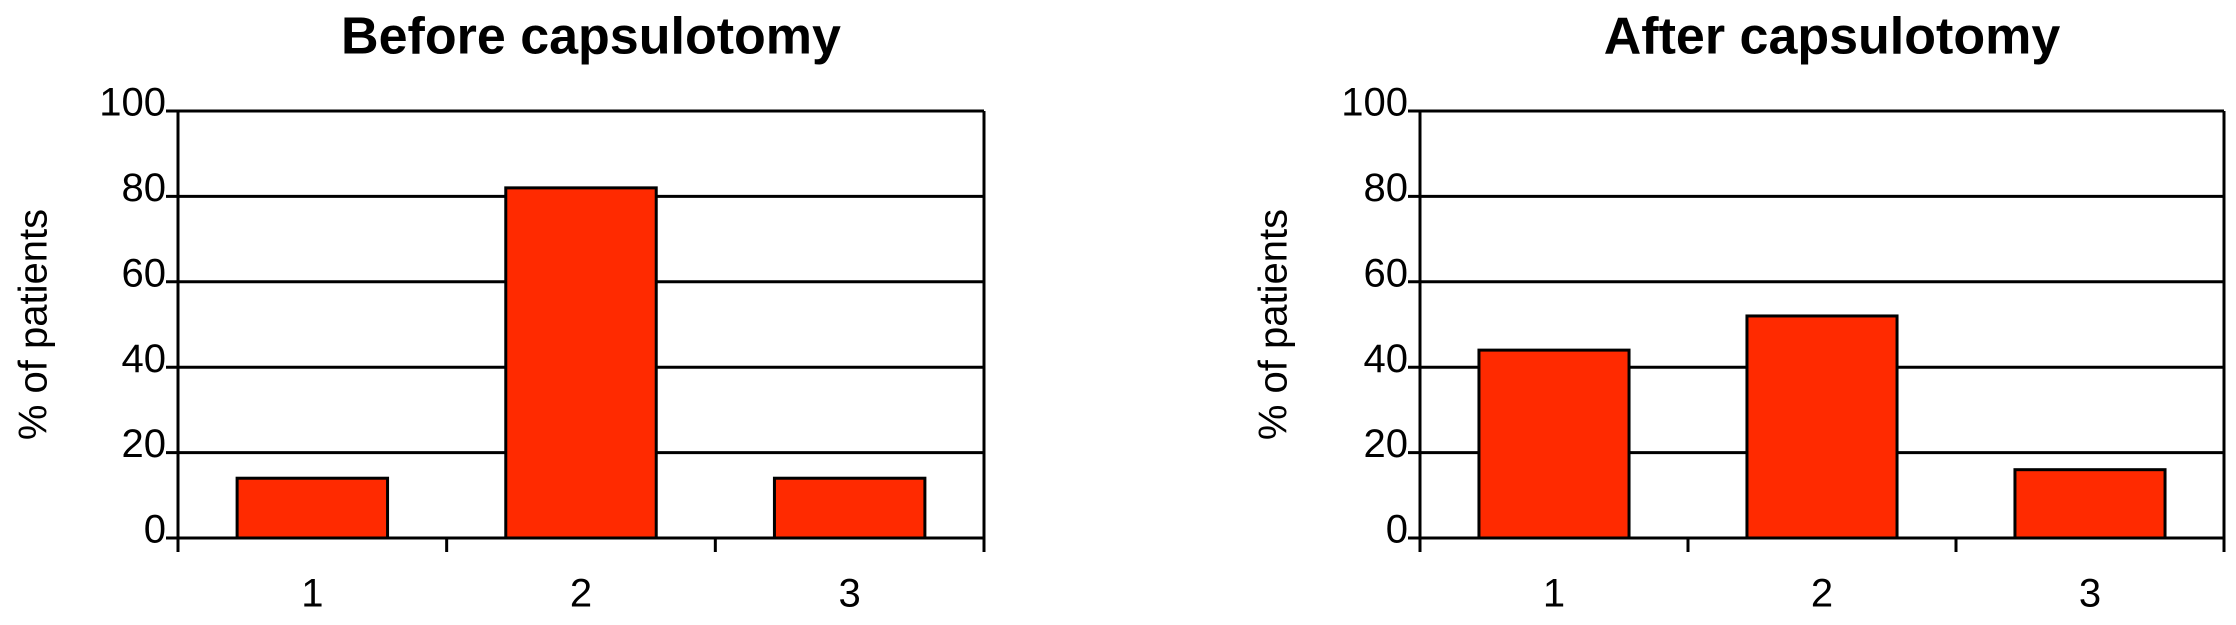 Image resolution: width=2236 pixels, height=625 pixels. Describe the element at coordinates (591, 37) in the screenshot. I see `chart-title: Before capsulotomy` at that location.